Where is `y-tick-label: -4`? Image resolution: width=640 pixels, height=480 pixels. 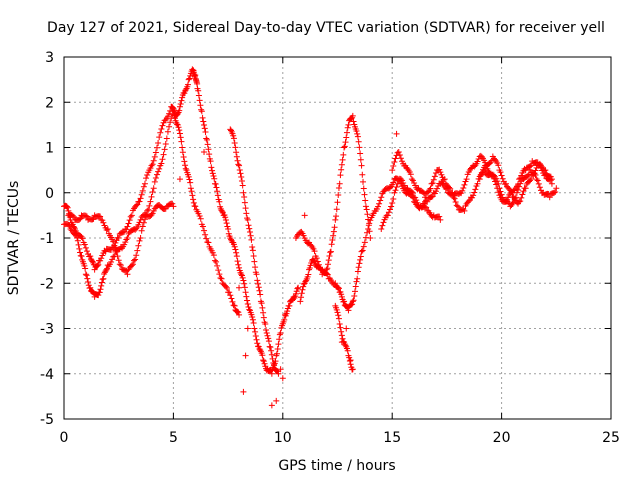
y-tick-label: -4 is located at coordinates (47, 375).